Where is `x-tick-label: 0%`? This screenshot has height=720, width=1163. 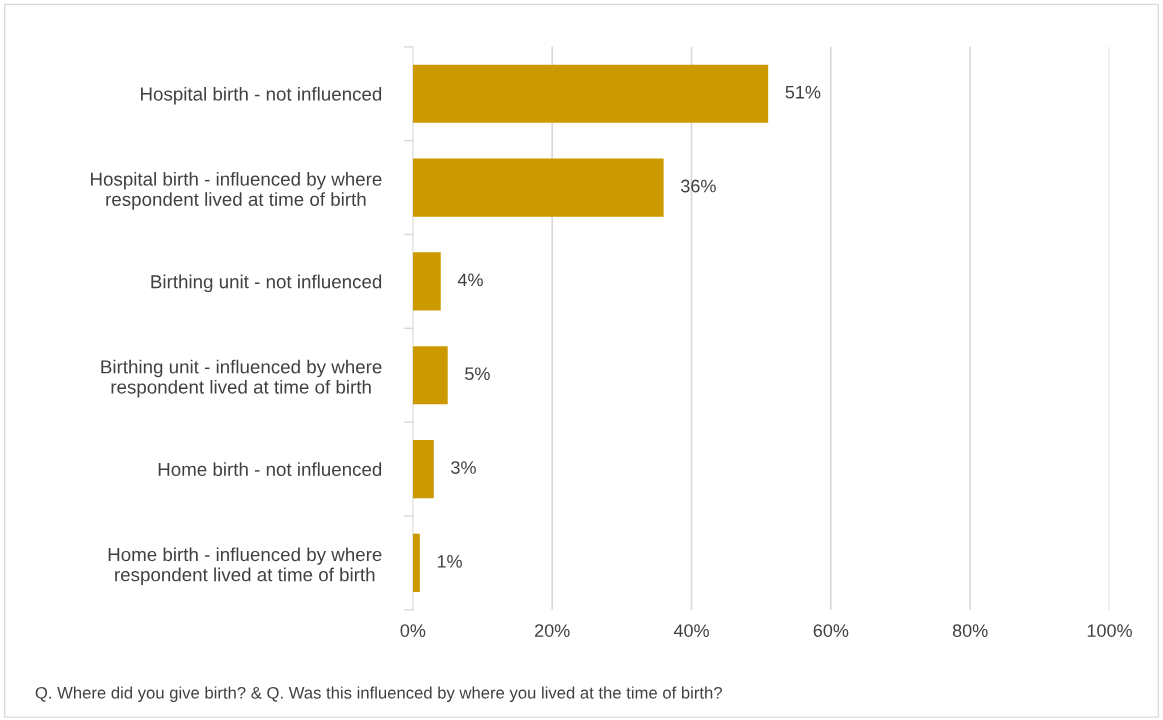
x-tick-label: 0% is located at coordinates (413, 630).